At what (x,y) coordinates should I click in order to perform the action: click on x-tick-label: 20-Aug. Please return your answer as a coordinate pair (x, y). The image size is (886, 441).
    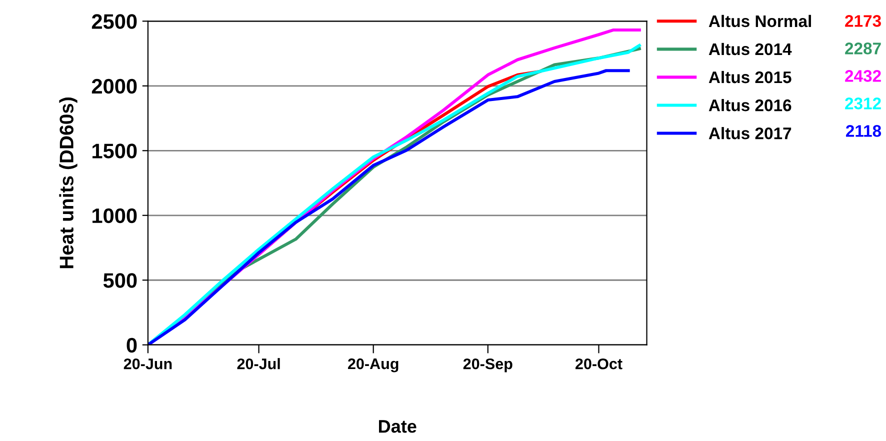
    Looking at the image, I should click on (373, 365).